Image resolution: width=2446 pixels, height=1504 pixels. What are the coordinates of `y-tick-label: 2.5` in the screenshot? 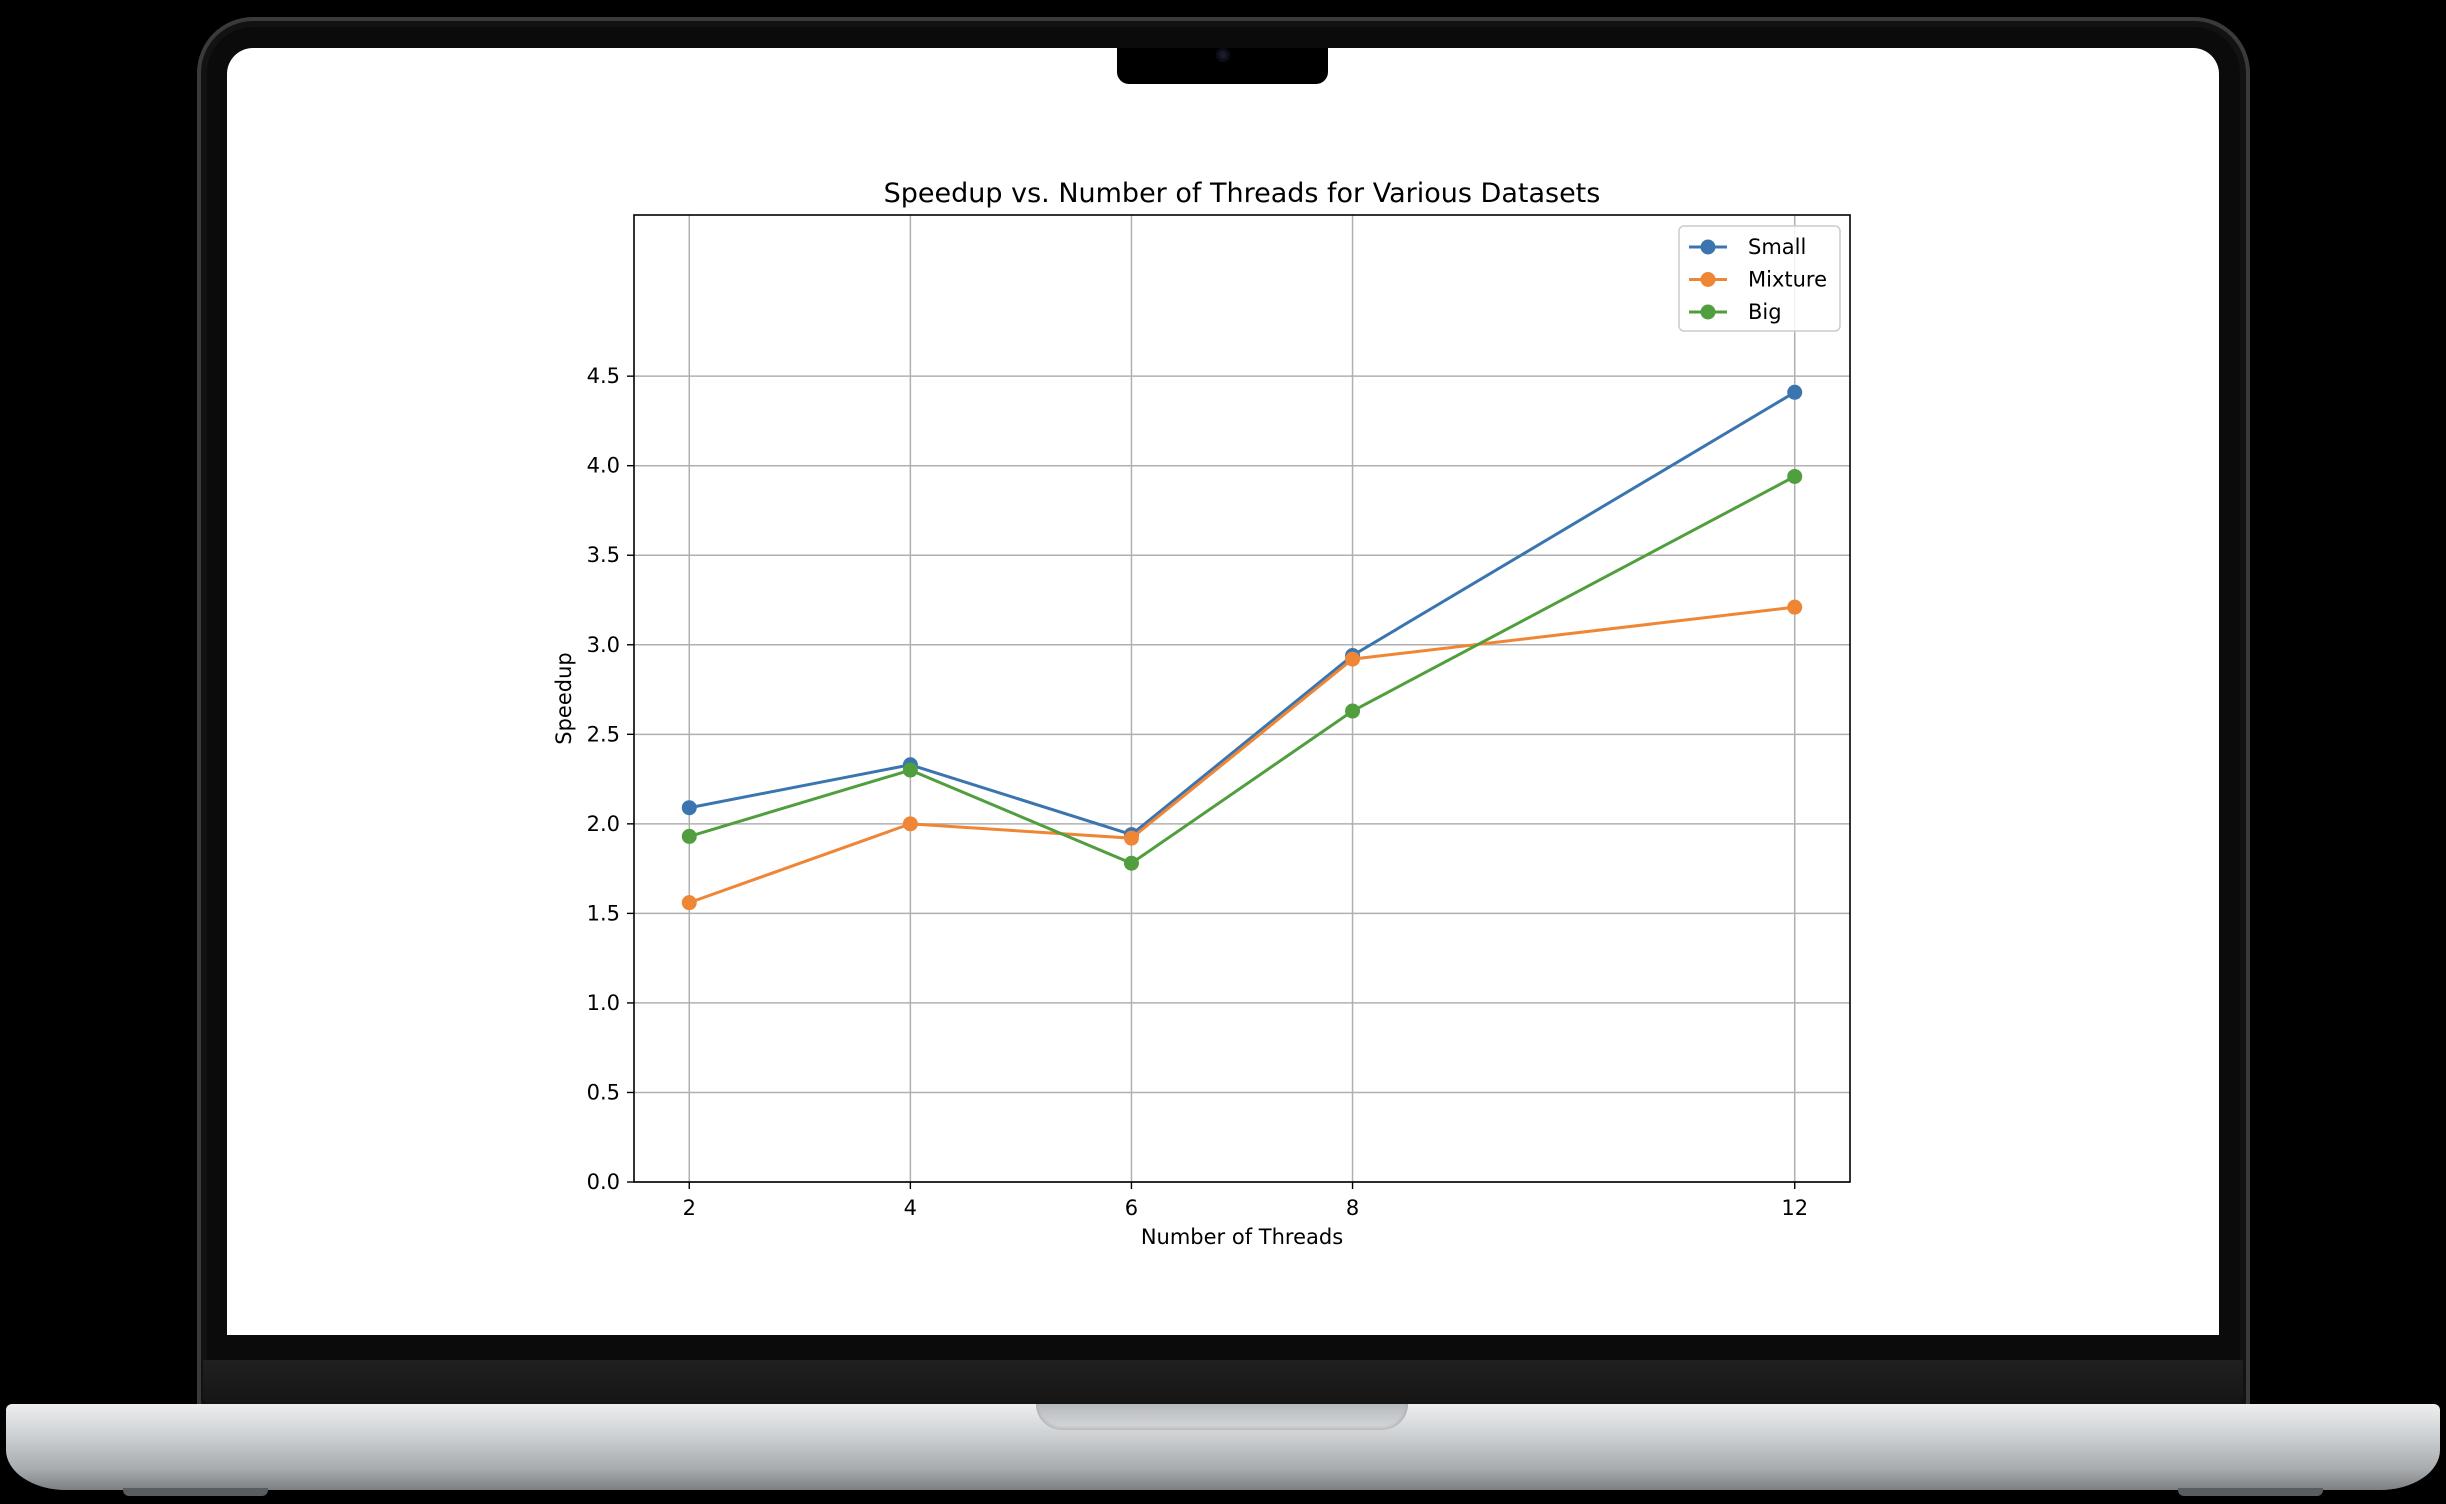 It's located at (603, 734).